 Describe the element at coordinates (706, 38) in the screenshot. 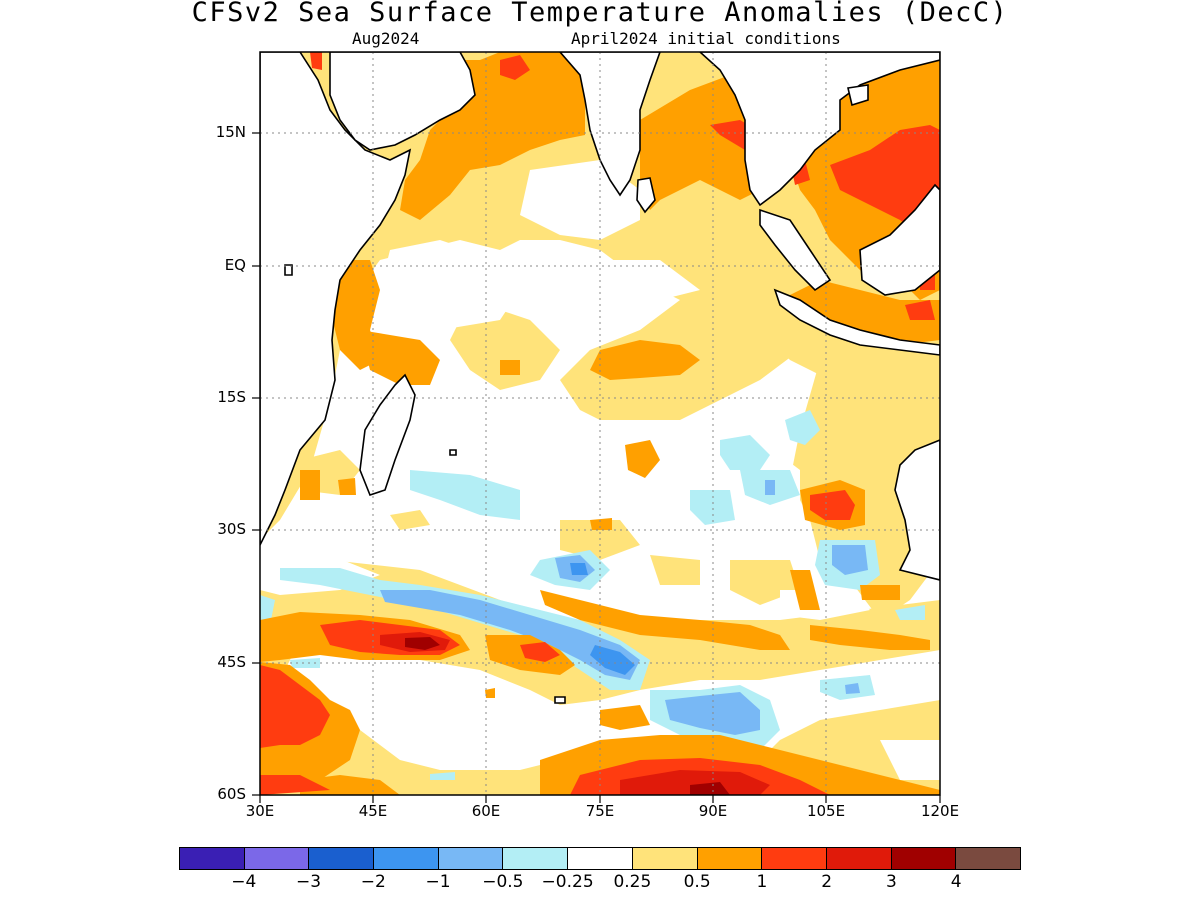

I see `initial-conditions-label: April2024 initial conditions` at that location.